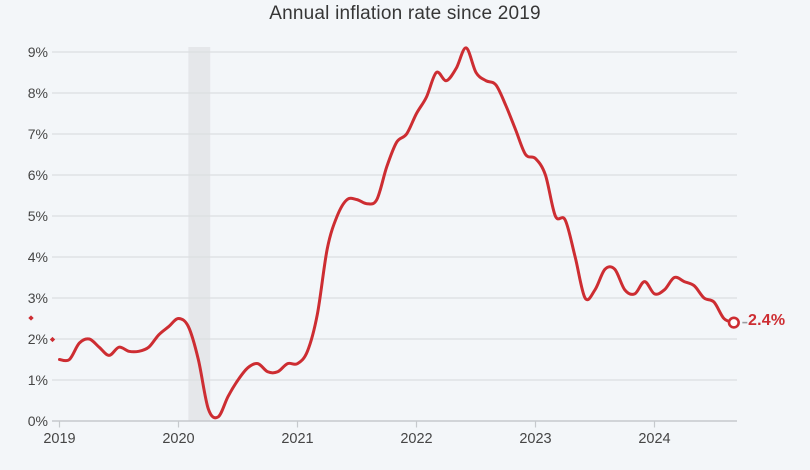 The image size is (810, 470). Describe the element at coordinates (733, 322) in the screenshot. I see `end-point-marker` at that location.